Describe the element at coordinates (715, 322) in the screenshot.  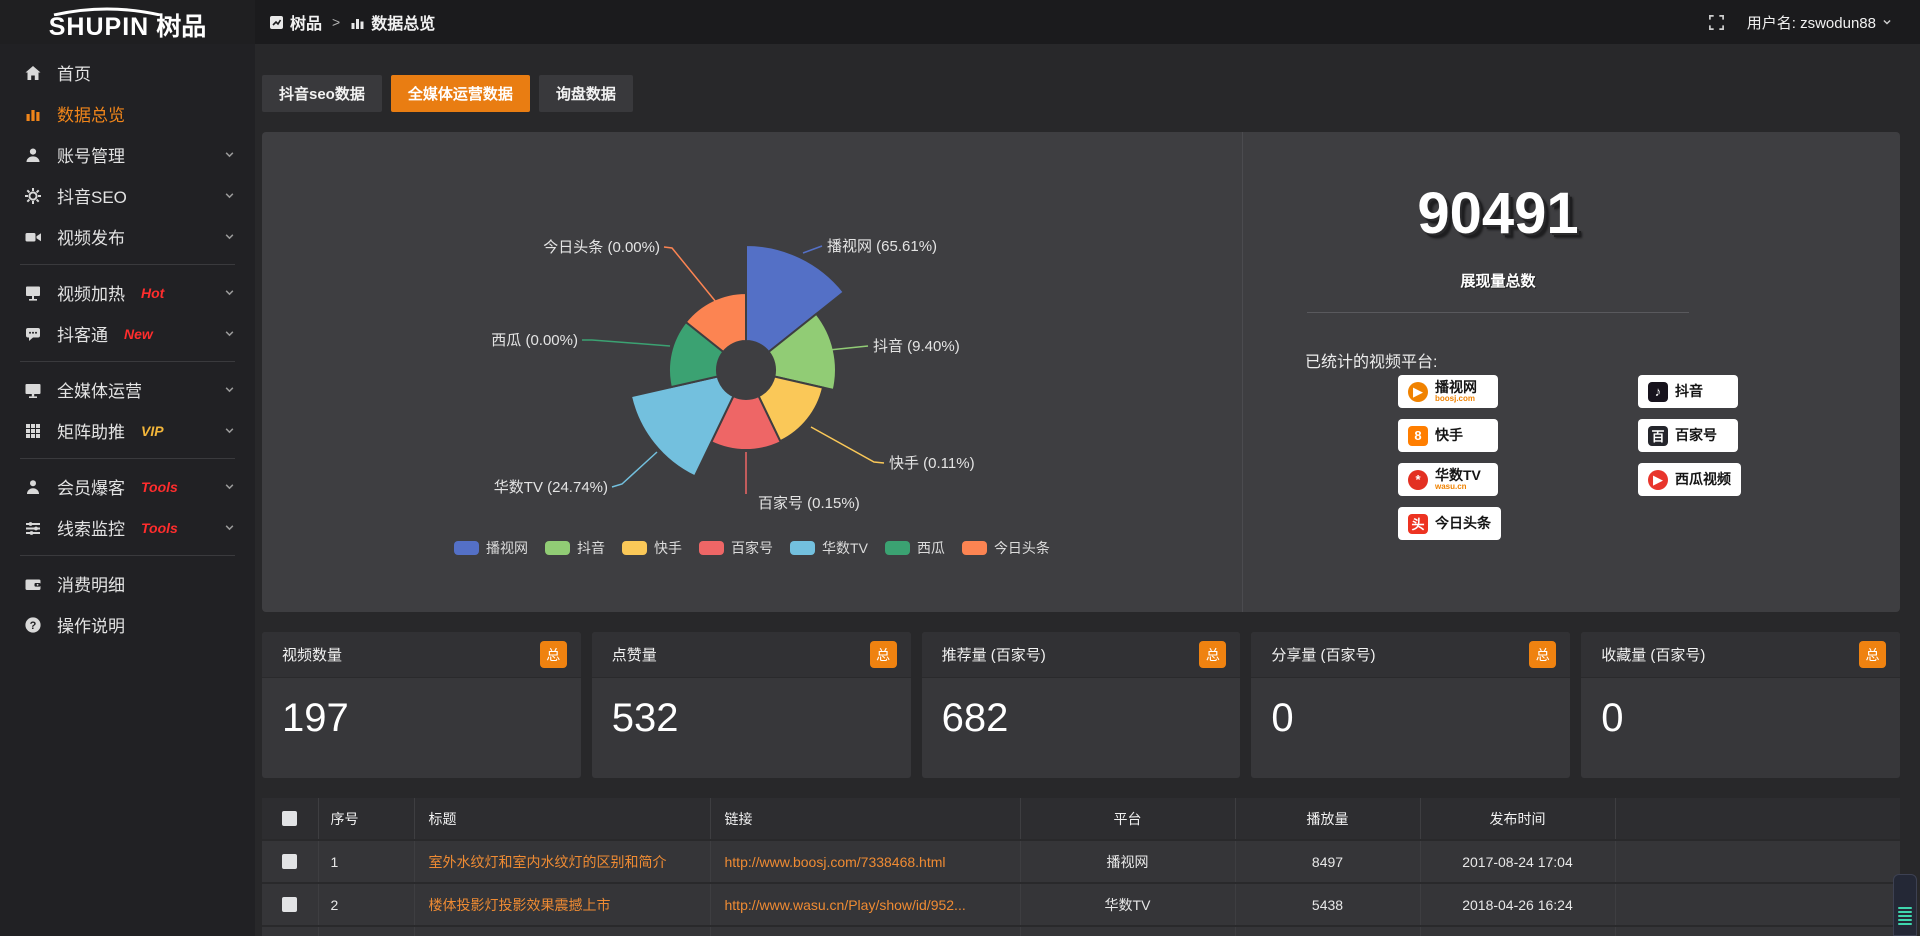
I see `pie-slice-今日头条` at that location.